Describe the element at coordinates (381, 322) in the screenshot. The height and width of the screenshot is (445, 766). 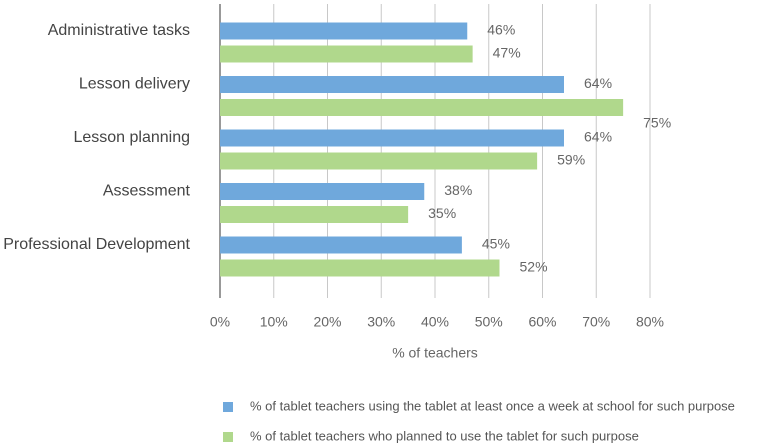
I see `x-tick-label: 30%` at that location.